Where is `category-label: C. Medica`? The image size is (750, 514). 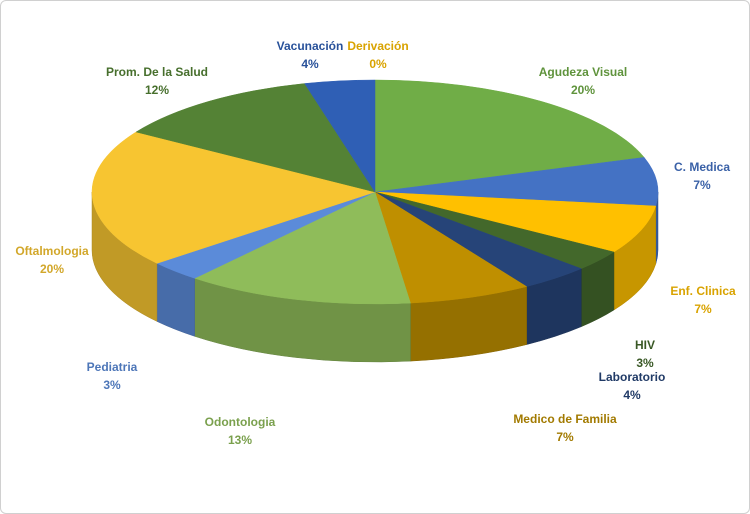
category-label: C. Medica is located at coordinates (702, 167).